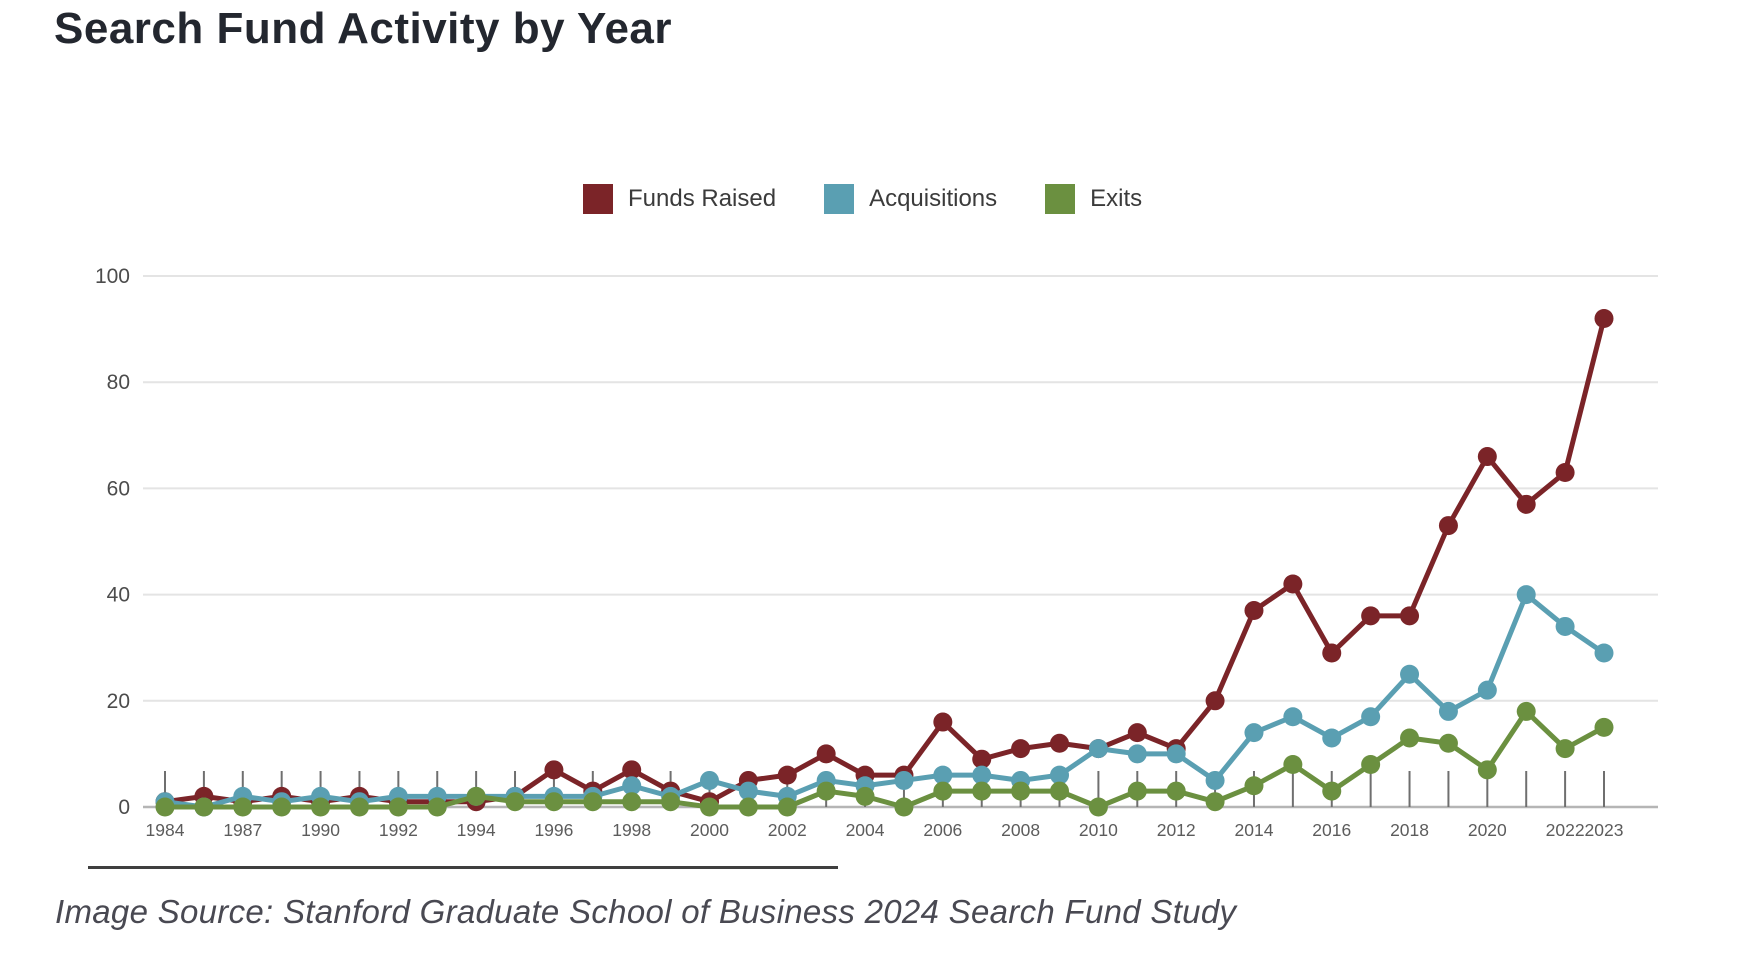 This screenshot has height=966, width=1764. I want to click on separator-line, so click(463, 867).